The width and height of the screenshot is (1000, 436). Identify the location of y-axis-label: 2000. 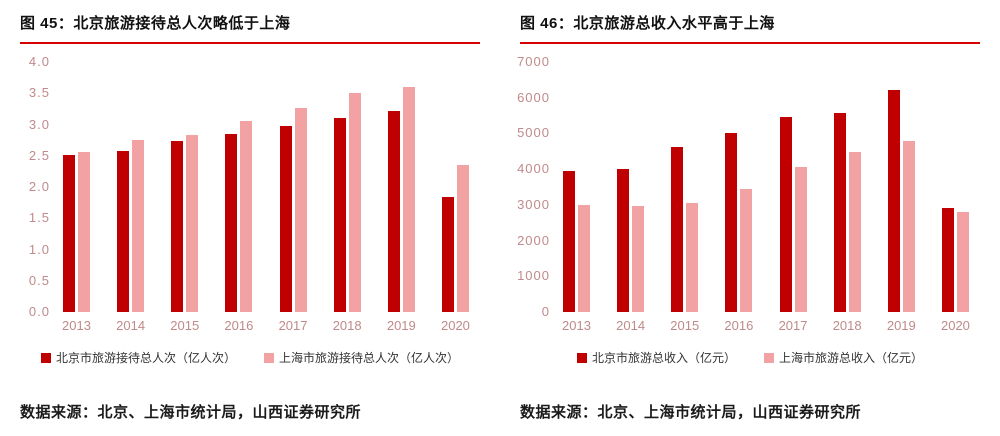
(533, 240).